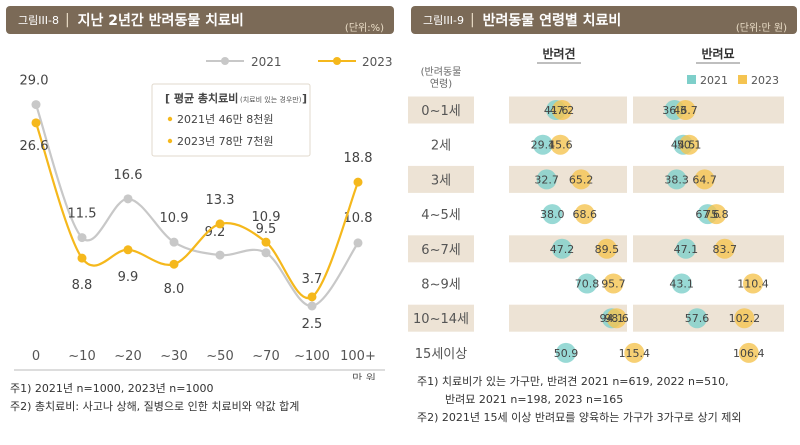 The image size is (800, 445). Describe the element at coordinates (34, 146) in the screenshot. I see `data-label-2023: 26.6` at that location.